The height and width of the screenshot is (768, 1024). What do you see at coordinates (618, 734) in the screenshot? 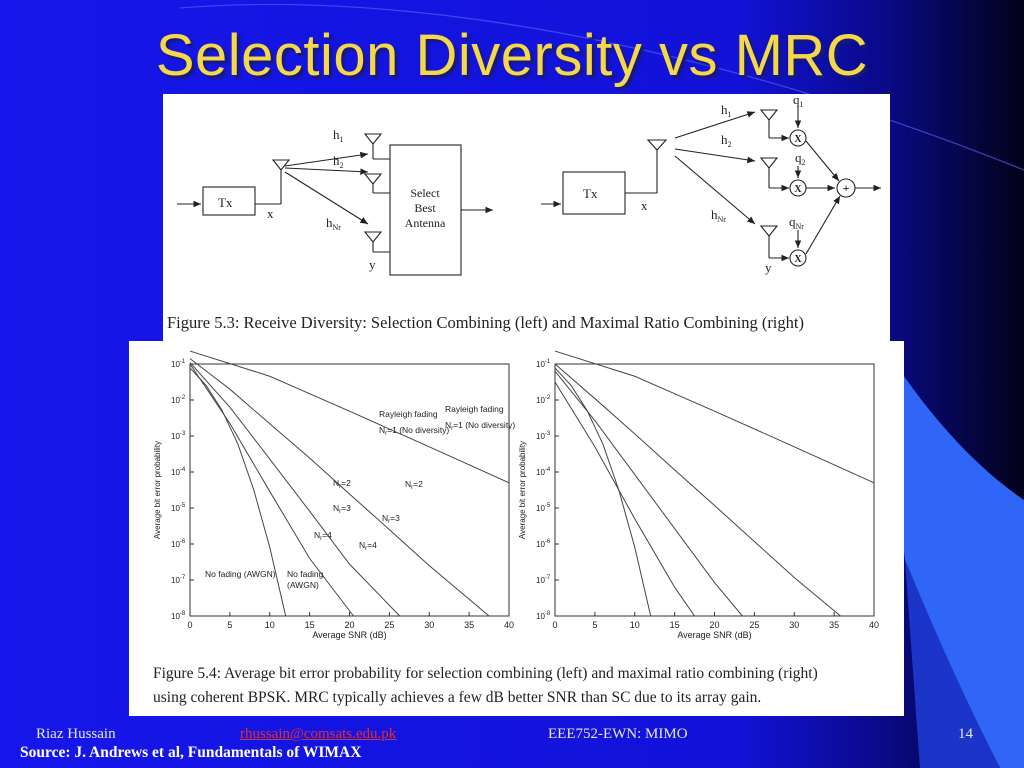
I see `footer-course: EEE752-EWN: MIMO` at bounding box center [618, 734].